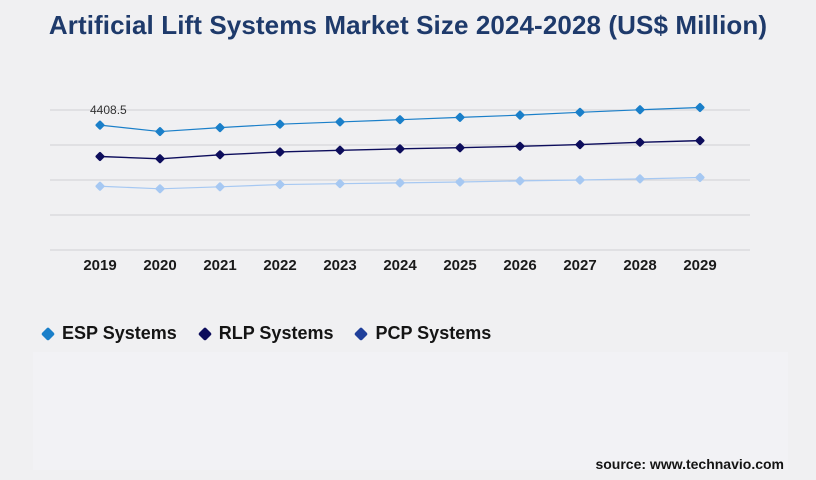  What do you see at coordinates (340, 150) in the screenshot?
I see `data-point-rlp-systems-2023` at bounding box center [340, 150].